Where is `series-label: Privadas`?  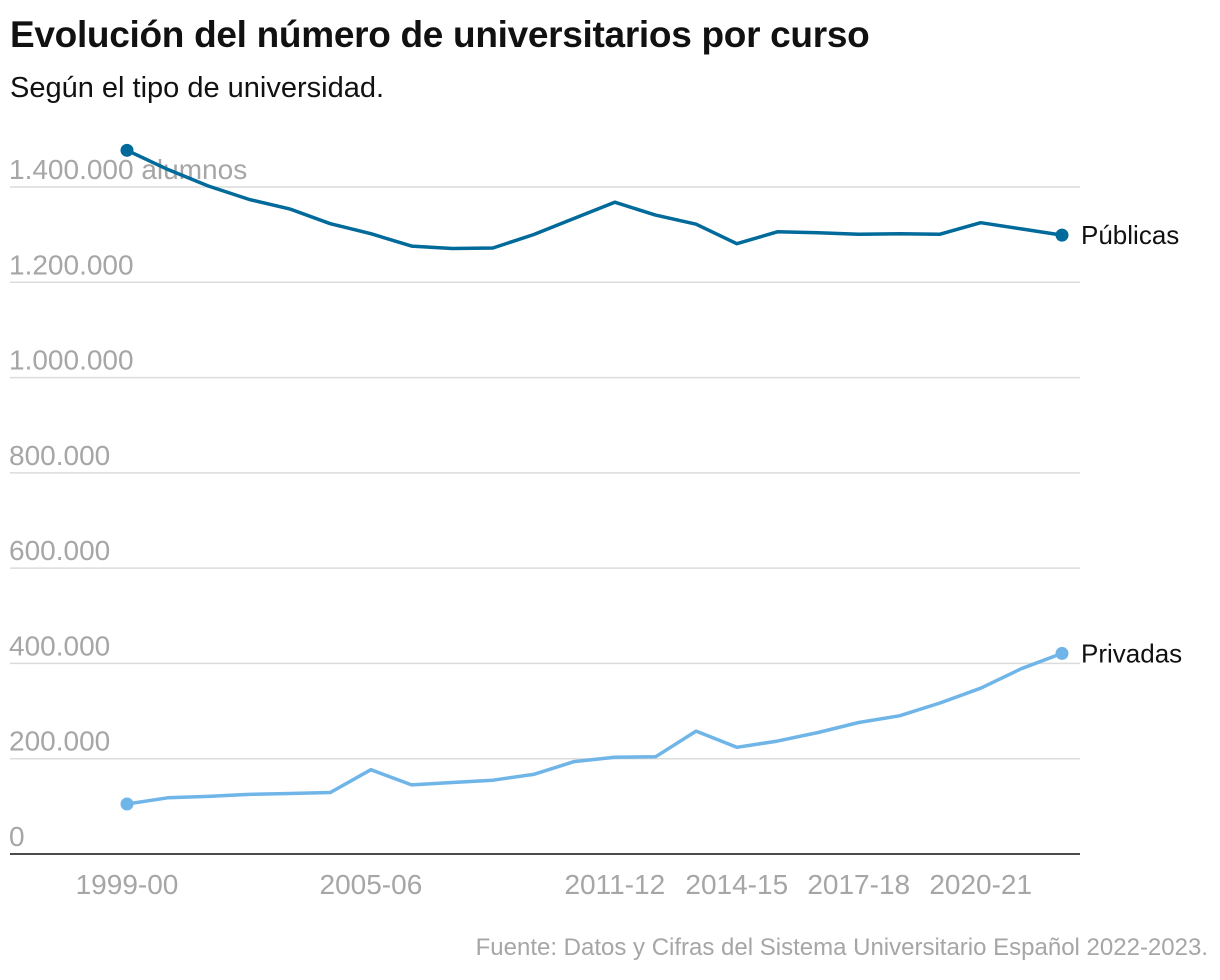
series-label: Privadas is located at coordinates (1131, 653).